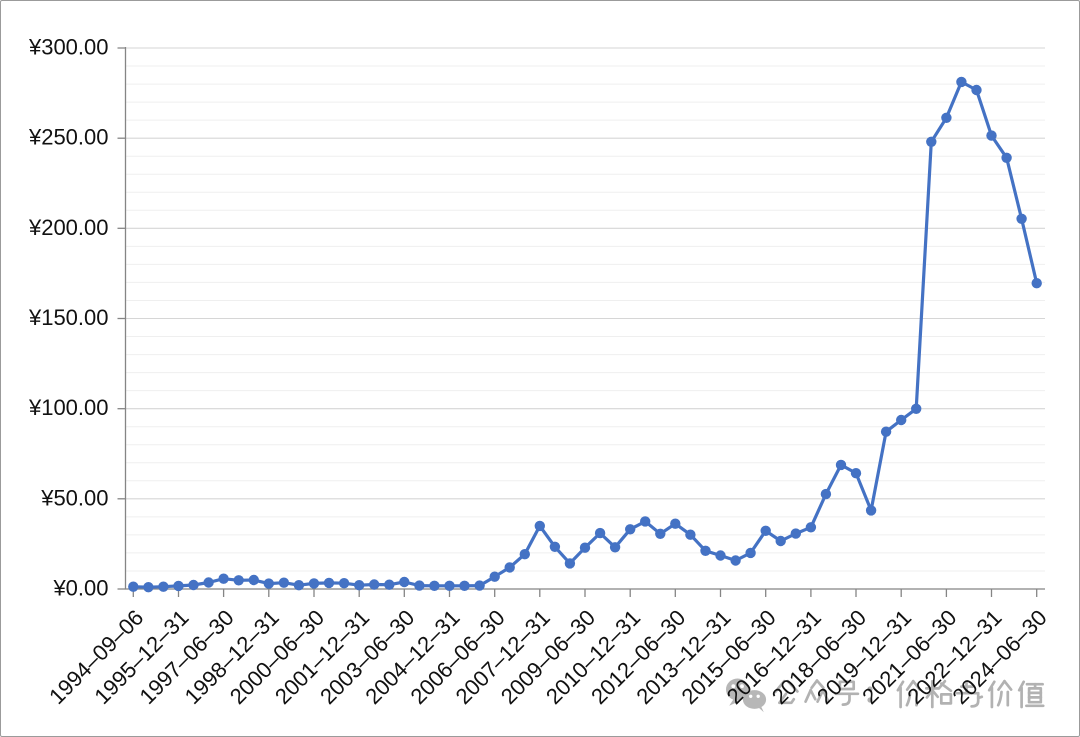 This screenshot has height=737, width=1080. I want to click on svg-text: ¥300.00, so click(68, 47).